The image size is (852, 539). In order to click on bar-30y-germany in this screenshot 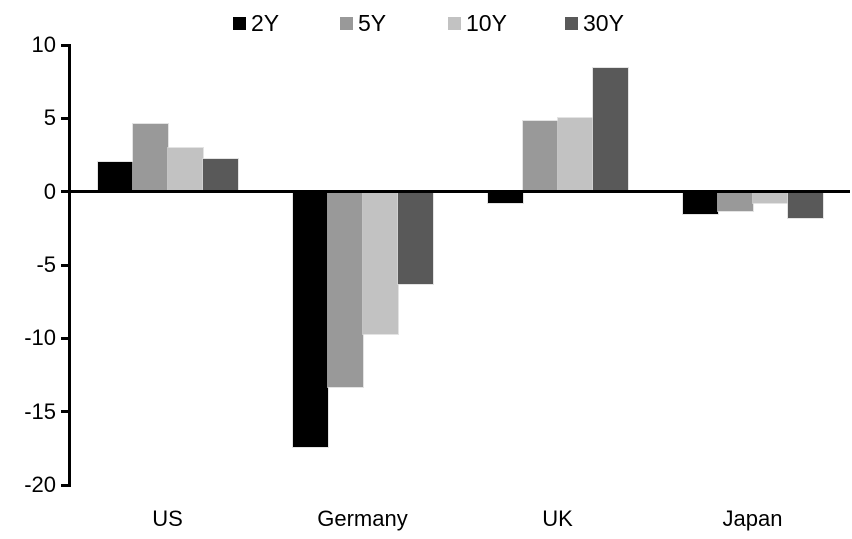, I will do `click(415, 238)`.